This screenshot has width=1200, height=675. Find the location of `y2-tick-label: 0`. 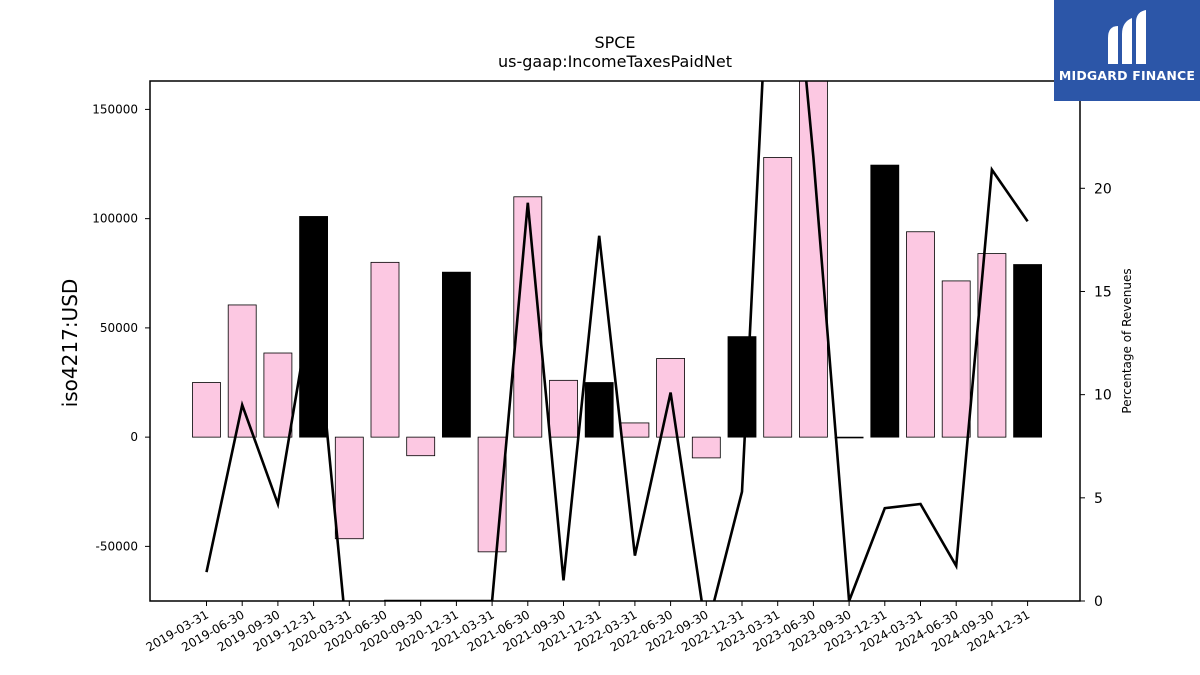

y2-tick-label: 0 is located at coordinates (1098, 602).